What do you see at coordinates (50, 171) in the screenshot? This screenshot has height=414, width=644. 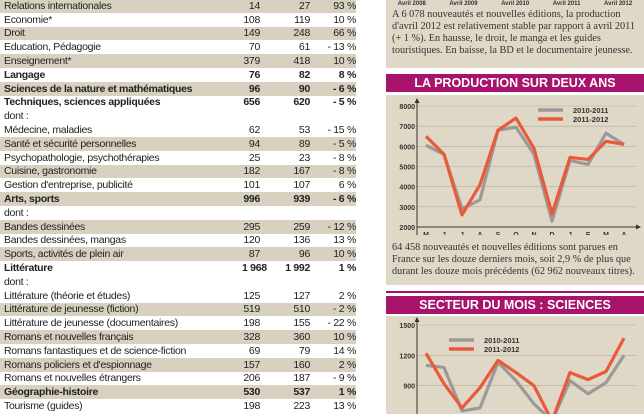 I see `category-label: Cuisine, gastronomie` at bounding box center [50, 171].